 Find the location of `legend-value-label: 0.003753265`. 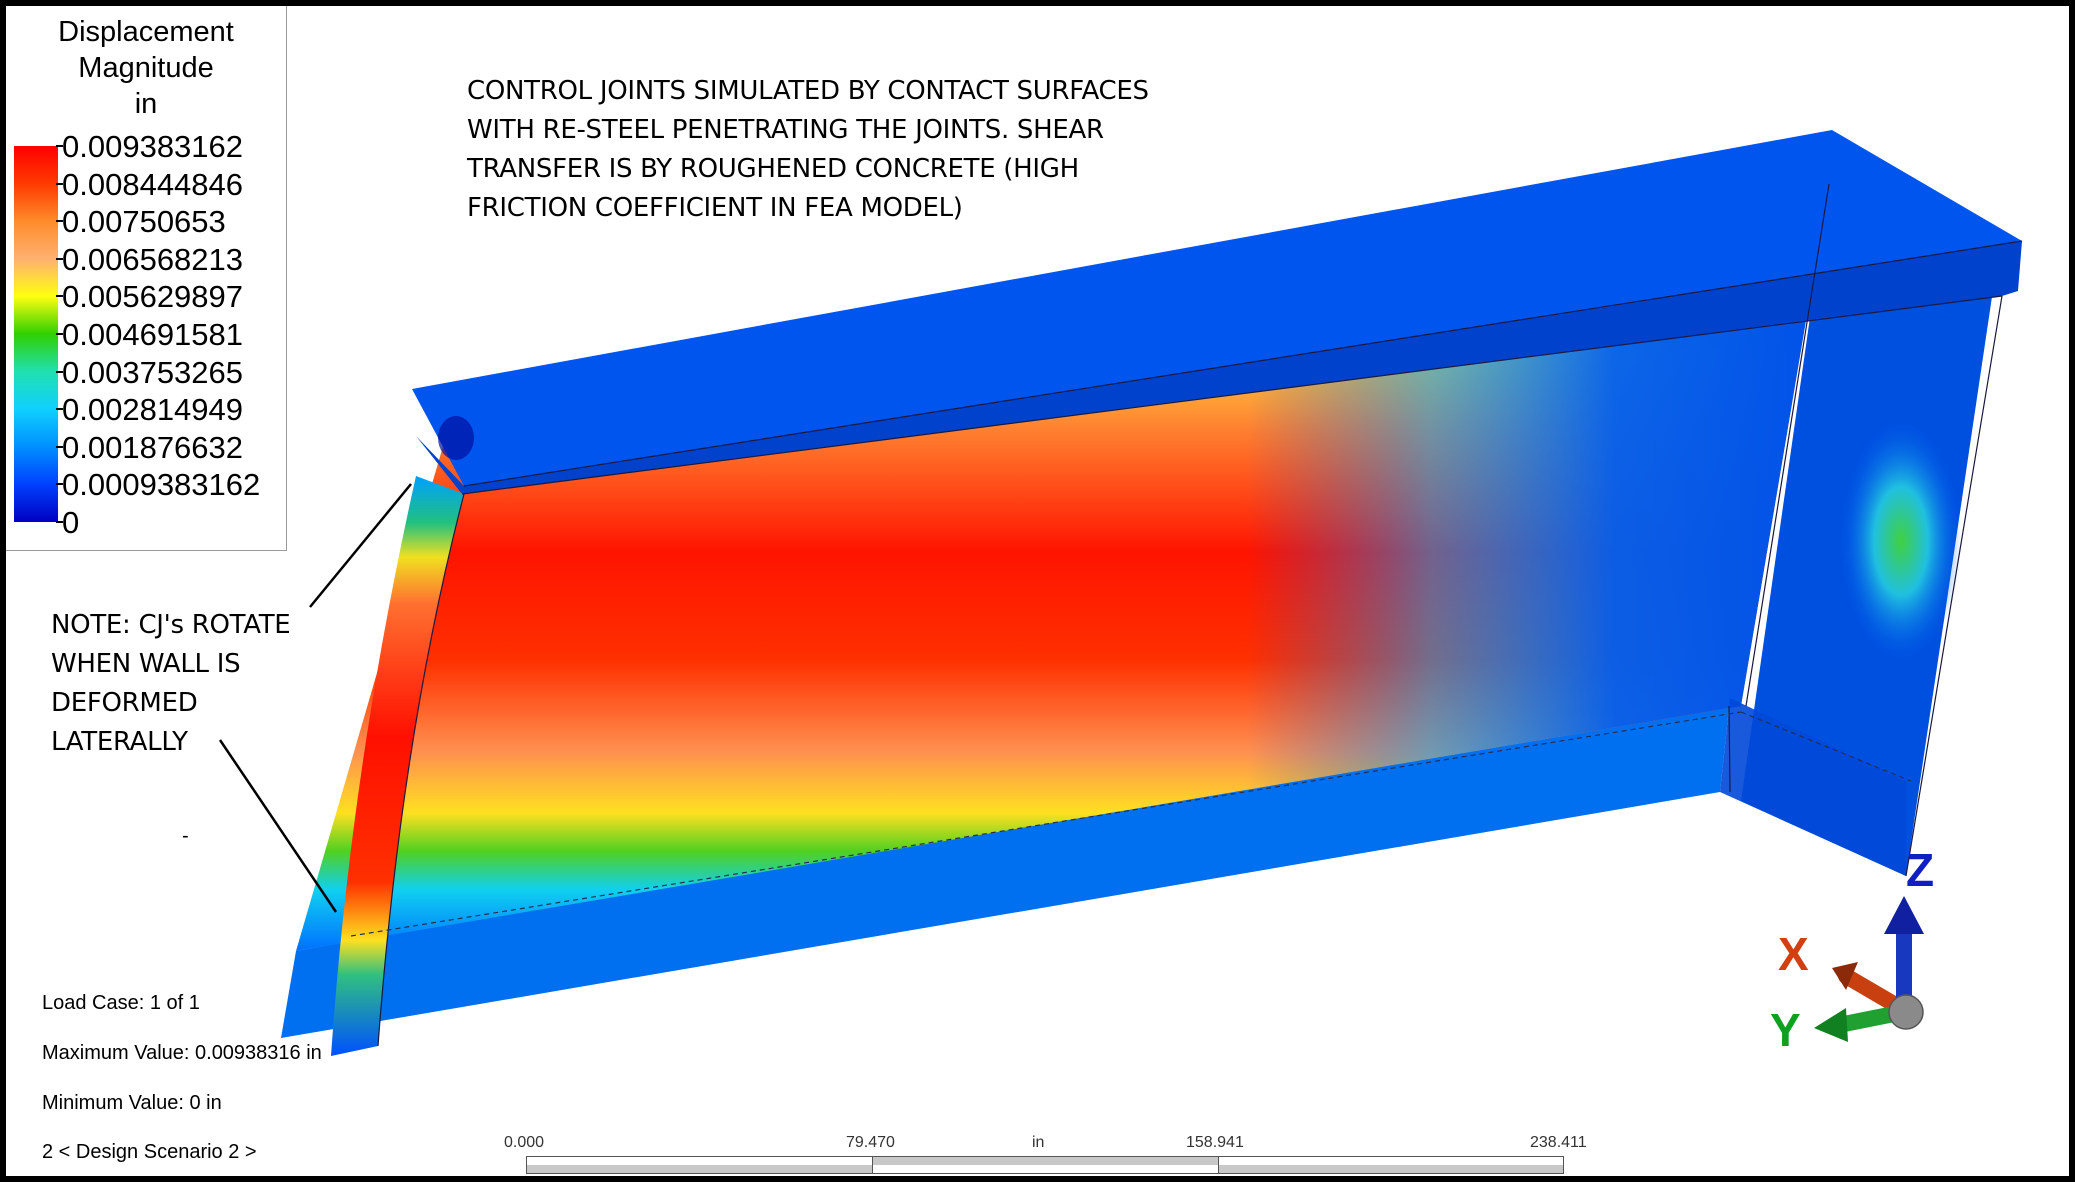

legend-value-label: 0.003753265 is located at coordinates (153, 372).